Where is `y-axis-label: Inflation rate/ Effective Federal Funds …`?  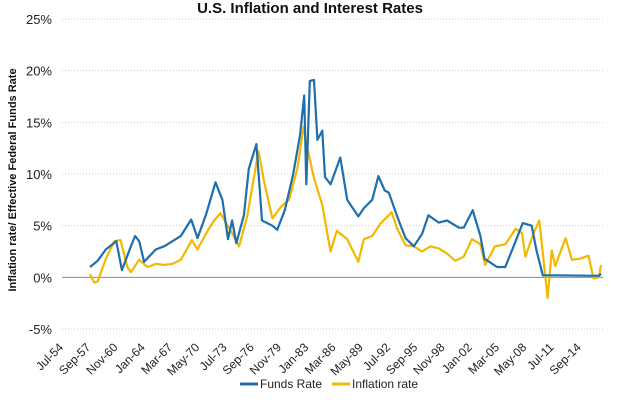
y-axis-label: Inflation rate/ Effective Federal Funds … is located at coordinates (13, 179).